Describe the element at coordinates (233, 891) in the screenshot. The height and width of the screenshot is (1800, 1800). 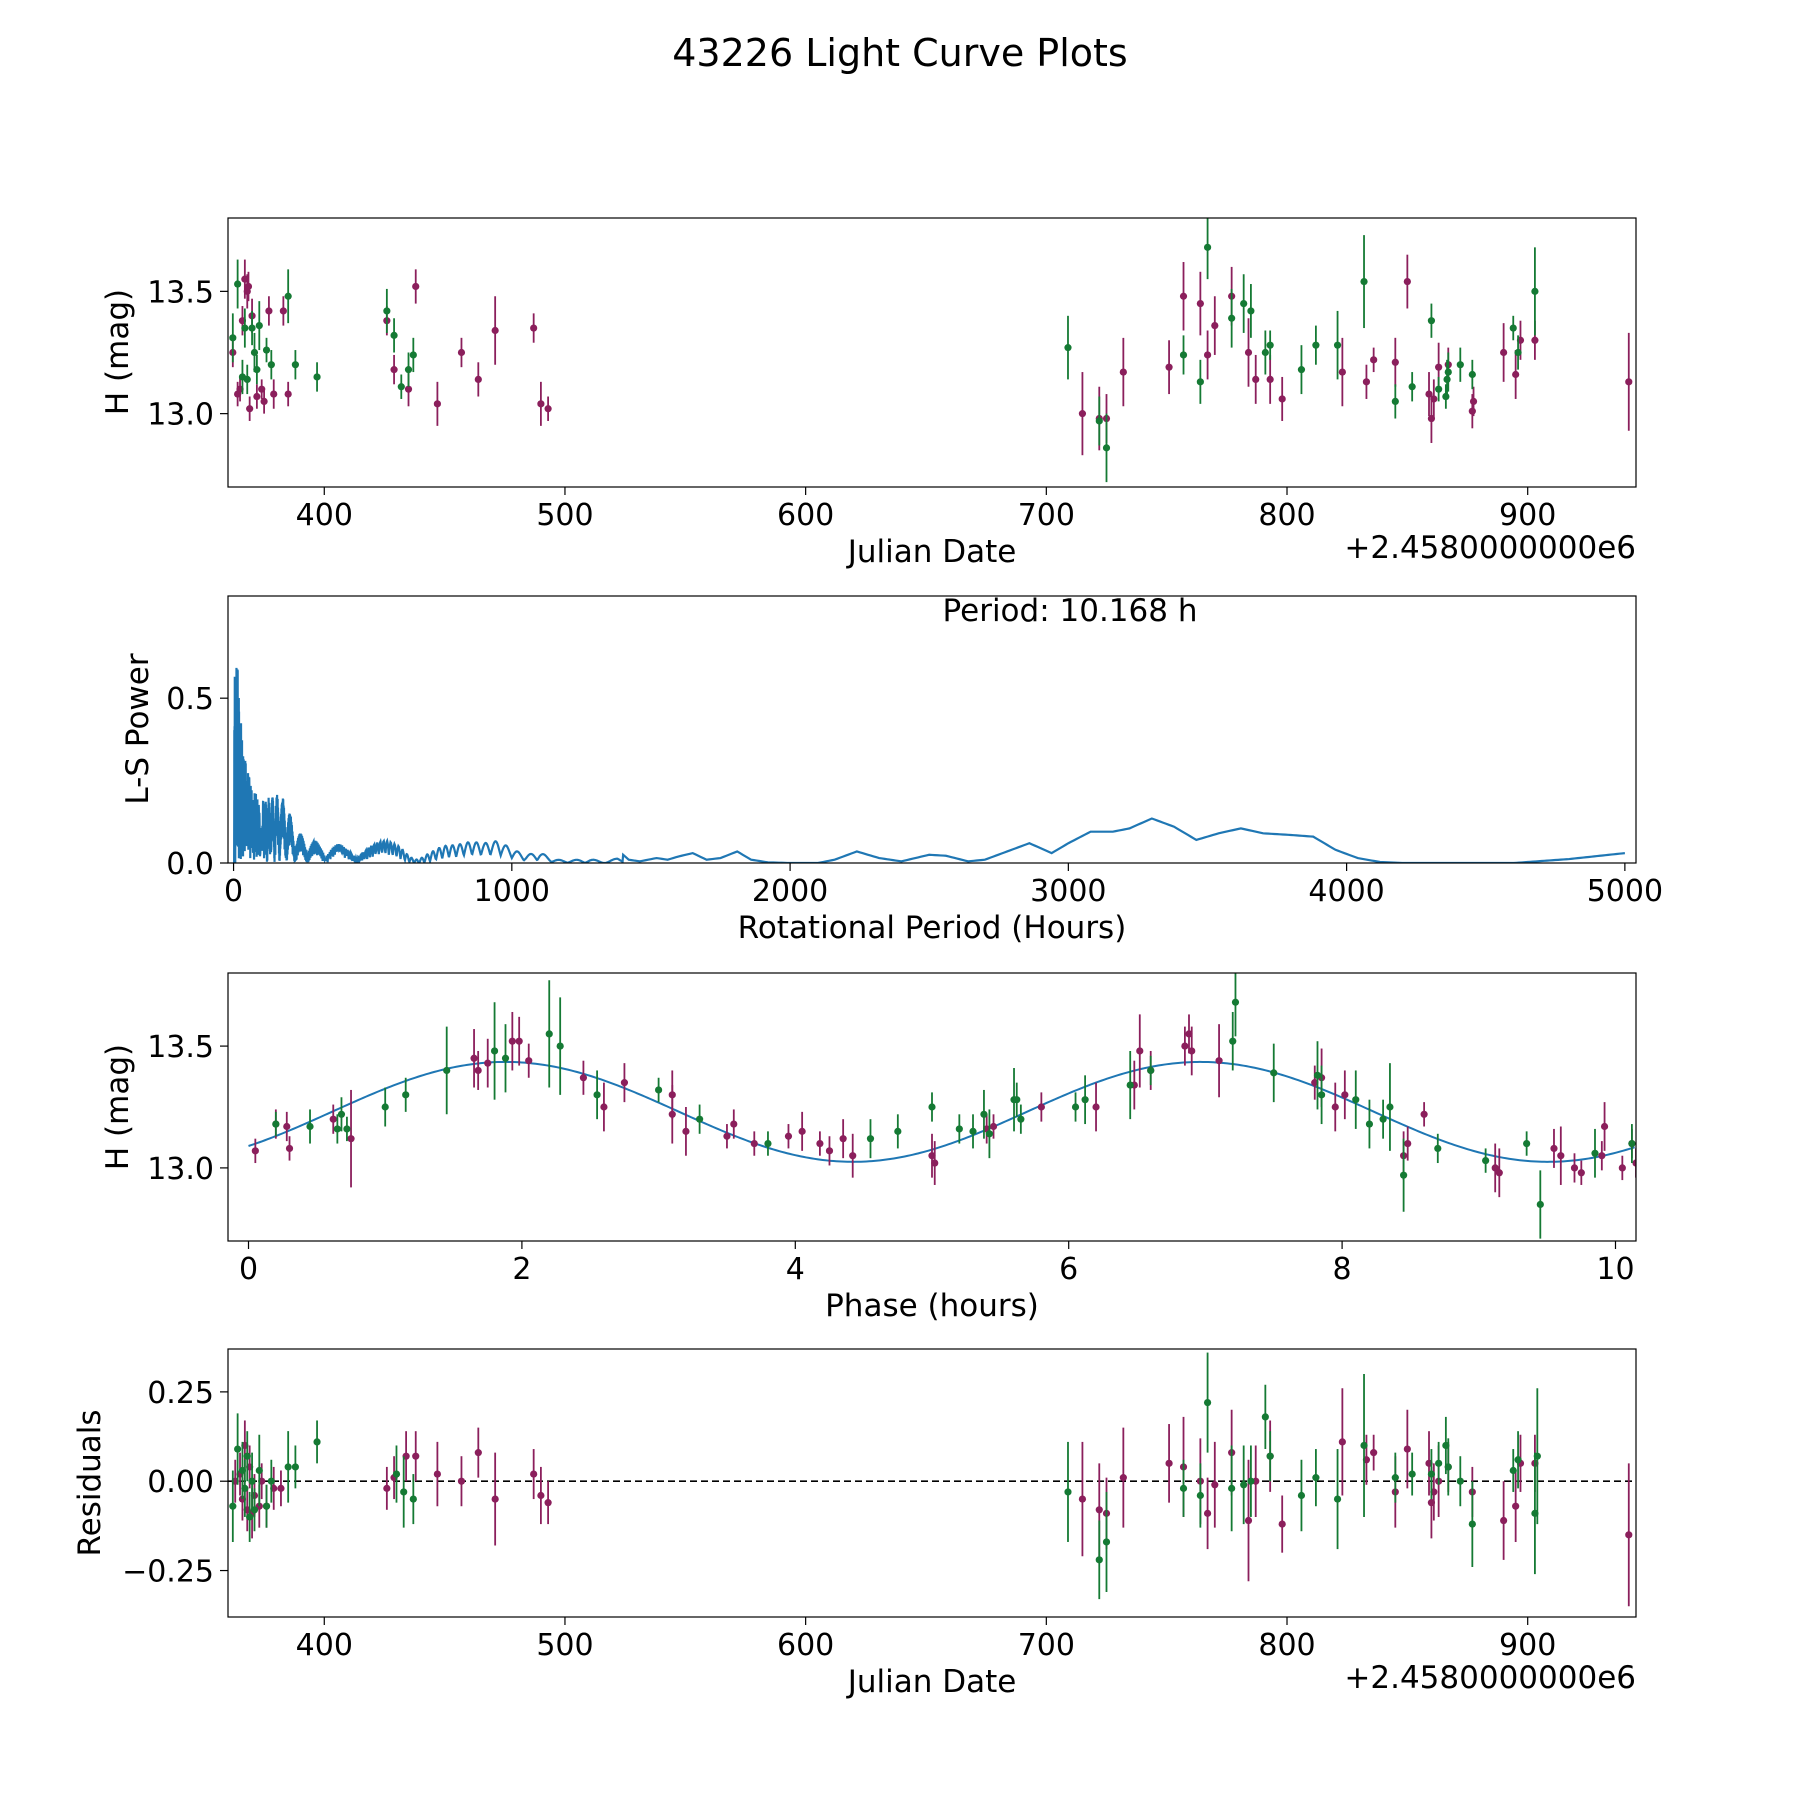
I see `x-tick-label: 0` at that location.